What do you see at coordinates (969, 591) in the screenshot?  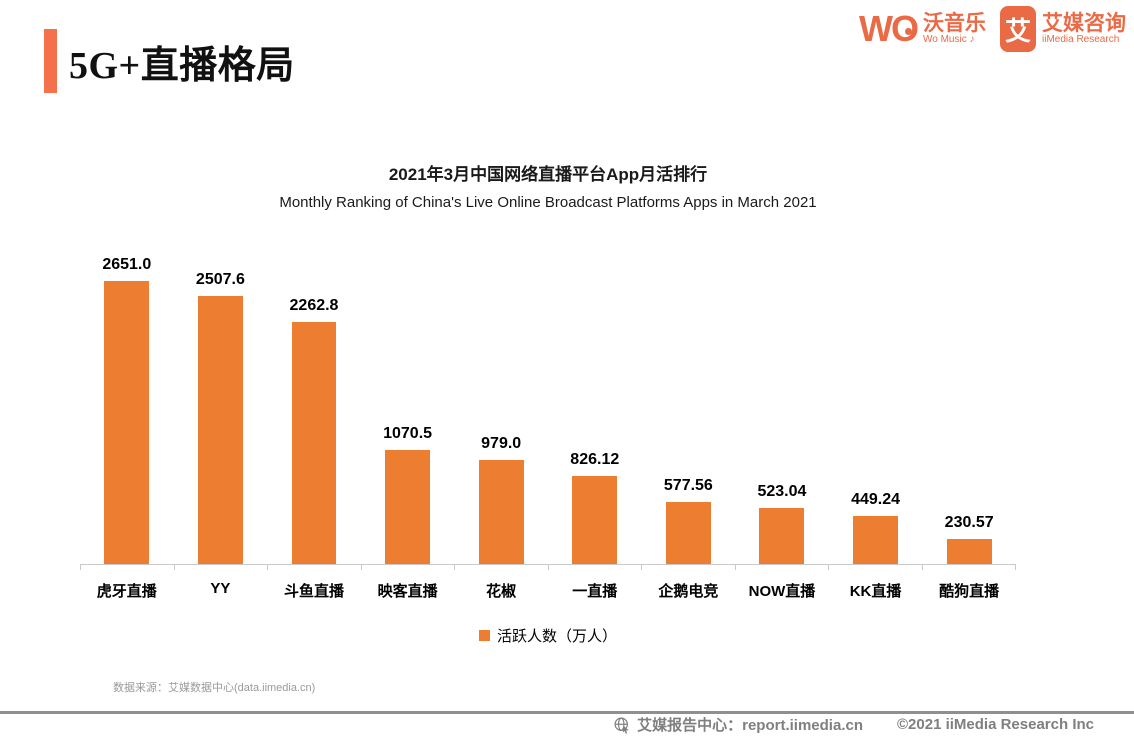 I see `category-label: 酷狗直播` at bounding box center [969, 591].